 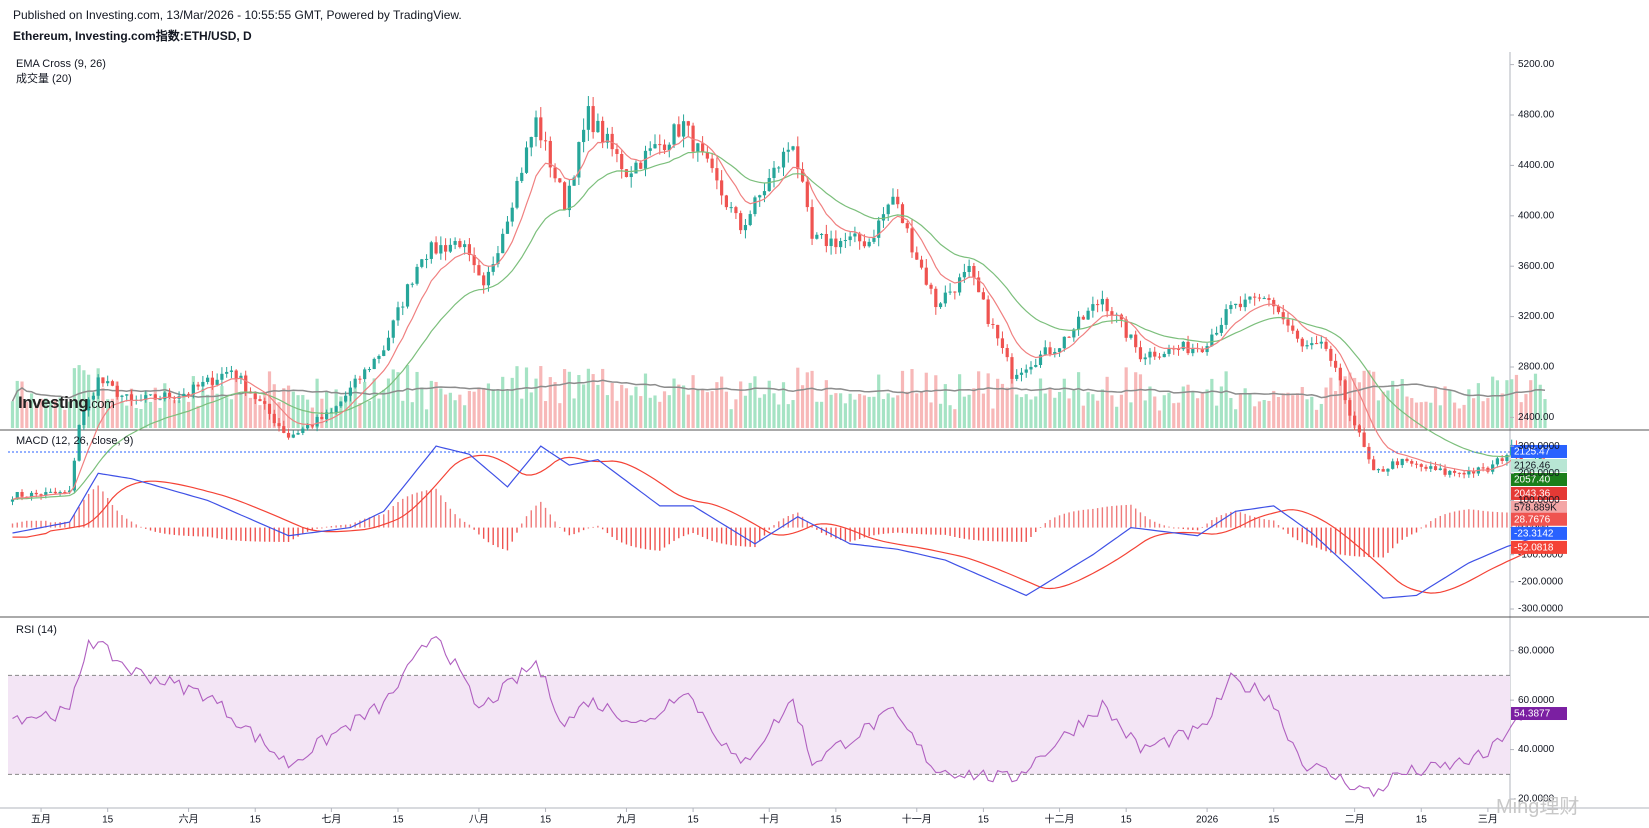 What do you see at coordinates (1539, 500) in the screenshot?
I see `macd-tick-label: 100.0000` at bounding box center [1539, 500].